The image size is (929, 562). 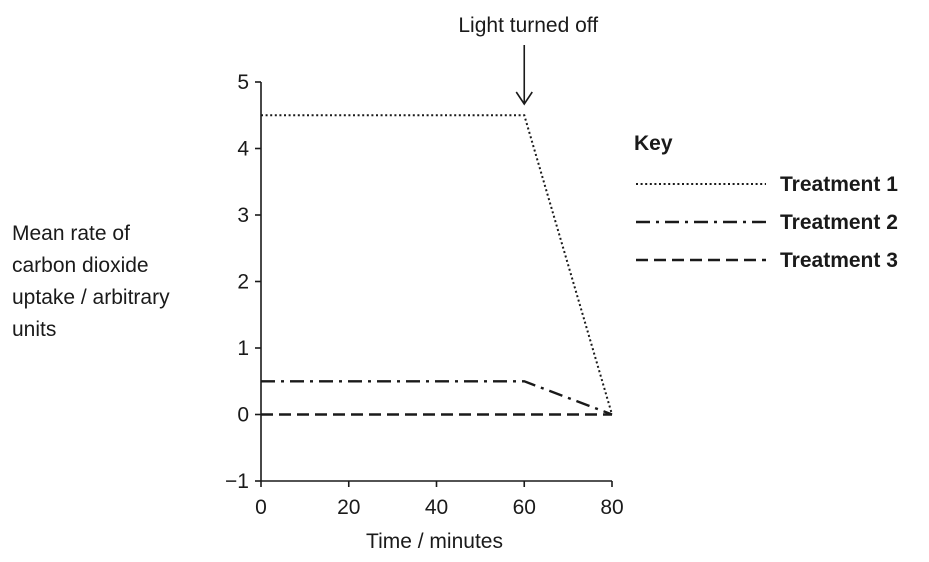 What do you see at coordinates (261, 507) in the screenshot?
I see `x-tick-label: 0` at bounding box center [261, 507].